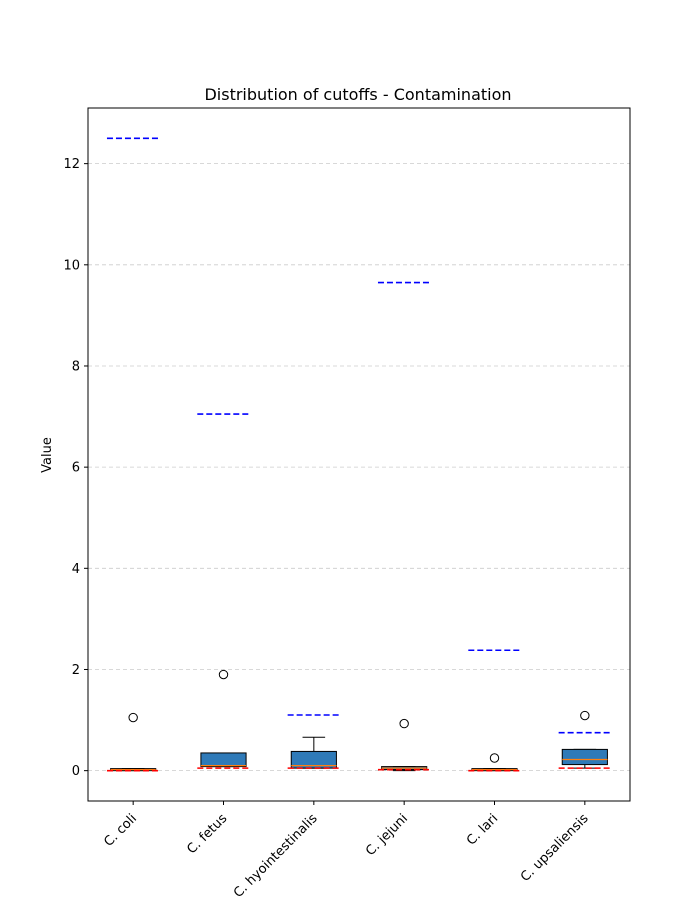  What do you see at coordinates (71, 164) in the screenshot?
I see `y-tick-label: 12` at bounding box center [71, 164].